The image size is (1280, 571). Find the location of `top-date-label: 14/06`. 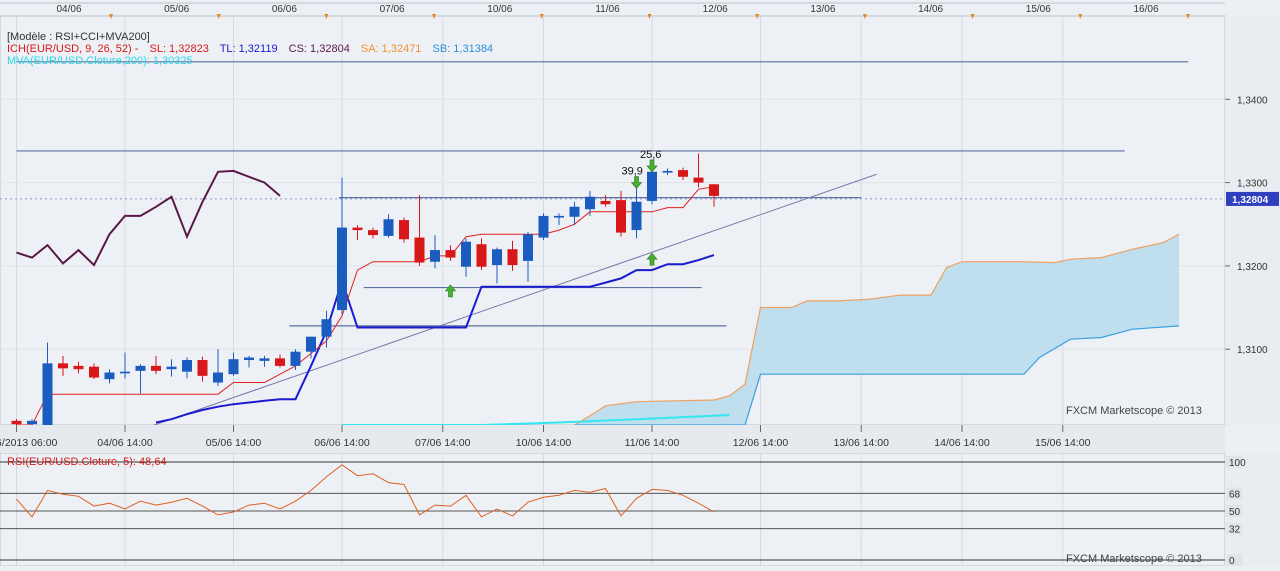

top-date-label: 14/06 is located at coordinates (930, 9).